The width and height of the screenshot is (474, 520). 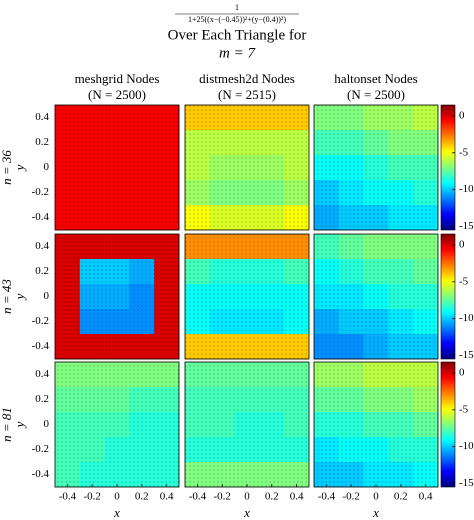 What do you see at coordinates (7, 167) in the screenshot?
I see `row-label: n = 36` at bounding box center [7, 167].